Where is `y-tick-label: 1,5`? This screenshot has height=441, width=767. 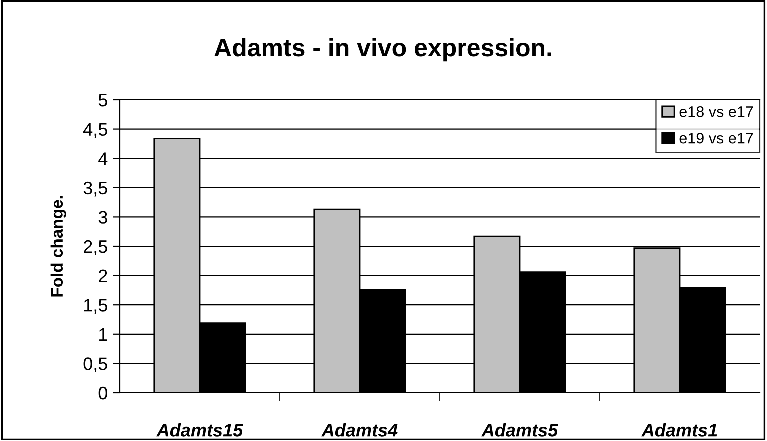
y-tick-label: 1,5 is located at coordinates (96, 306).